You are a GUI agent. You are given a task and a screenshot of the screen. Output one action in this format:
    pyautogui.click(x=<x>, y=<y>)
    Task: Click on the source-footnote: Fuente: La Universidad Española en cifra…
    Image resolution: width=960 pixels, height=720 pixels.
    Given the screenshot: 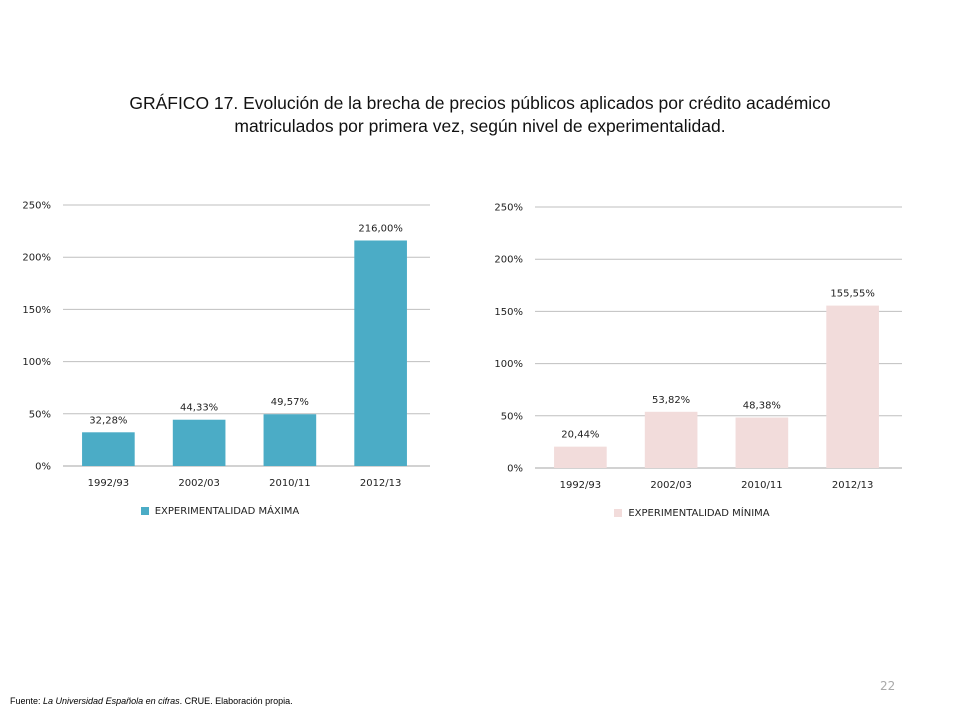 What is the action you would take?
    pyautogui.click(x=151, y=701)
    